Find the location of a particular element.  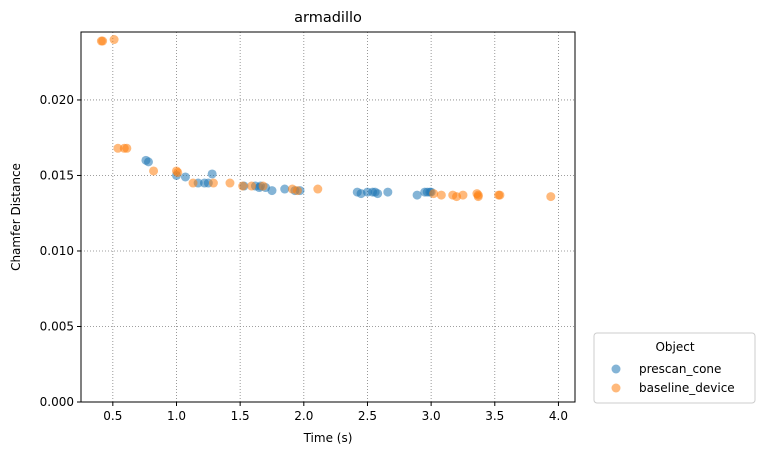

legend-marker-baseline-device is located at coordinates (616, 388).